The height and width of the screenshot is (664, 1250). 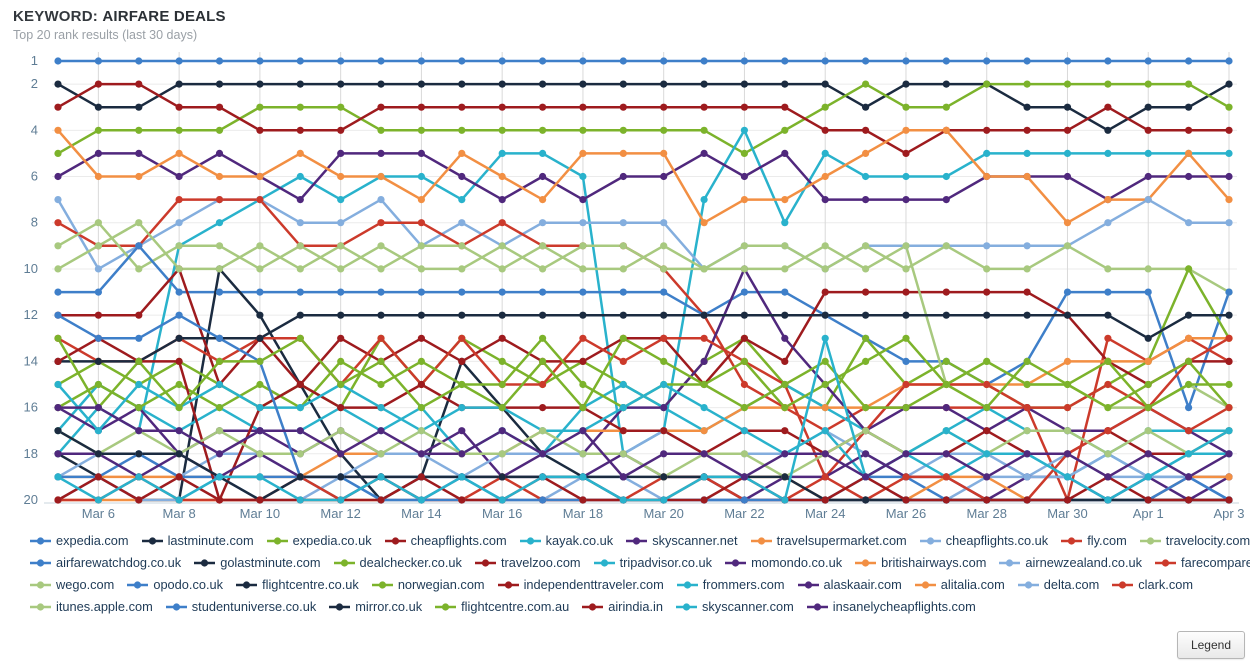 I want to click on legend-item-expedia.co.uk: expedia.co.uk, so click(x=319, y=541).